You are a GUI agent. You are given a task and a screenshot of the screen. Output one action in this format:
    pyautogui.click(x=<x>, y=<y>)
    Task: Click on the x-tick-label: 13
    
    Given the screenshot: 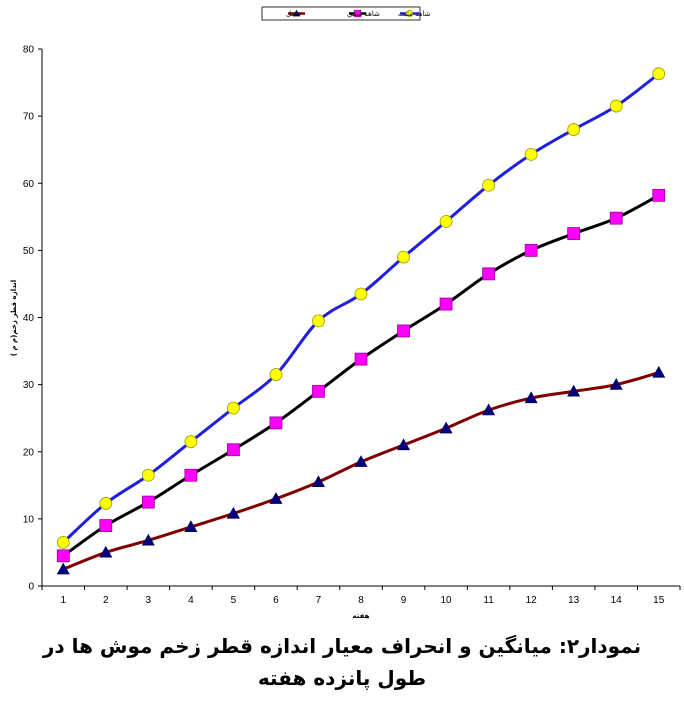 What is the action you would take?
    pyautogui.click(x=574, y=600)
    